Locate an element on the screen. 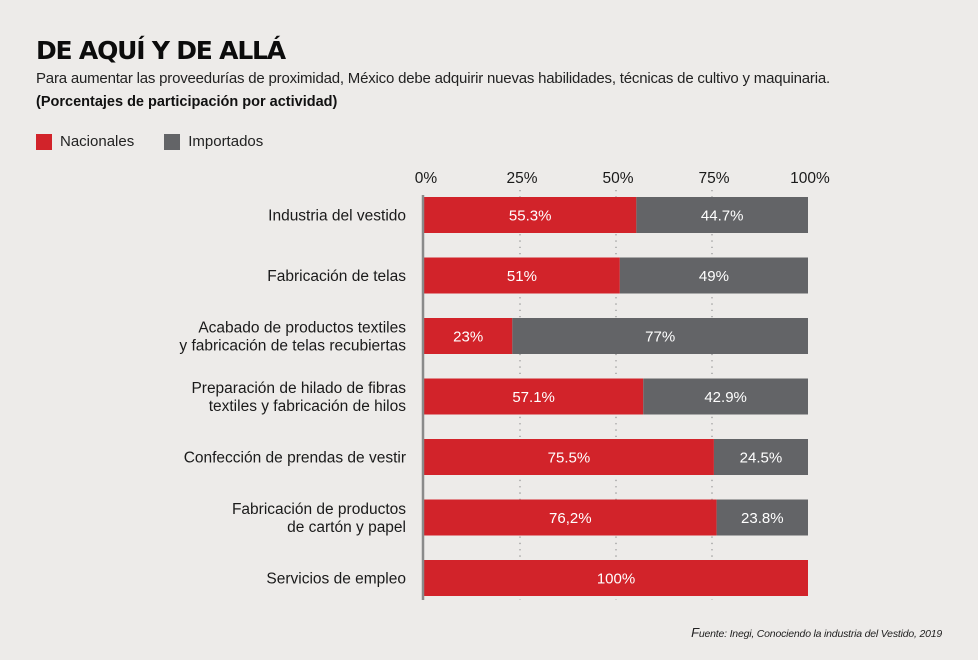 Image resolution: width=978 pixels, height=660 pixels. category-label: Acabado de productos textiles is located at coordinates (302, 328).